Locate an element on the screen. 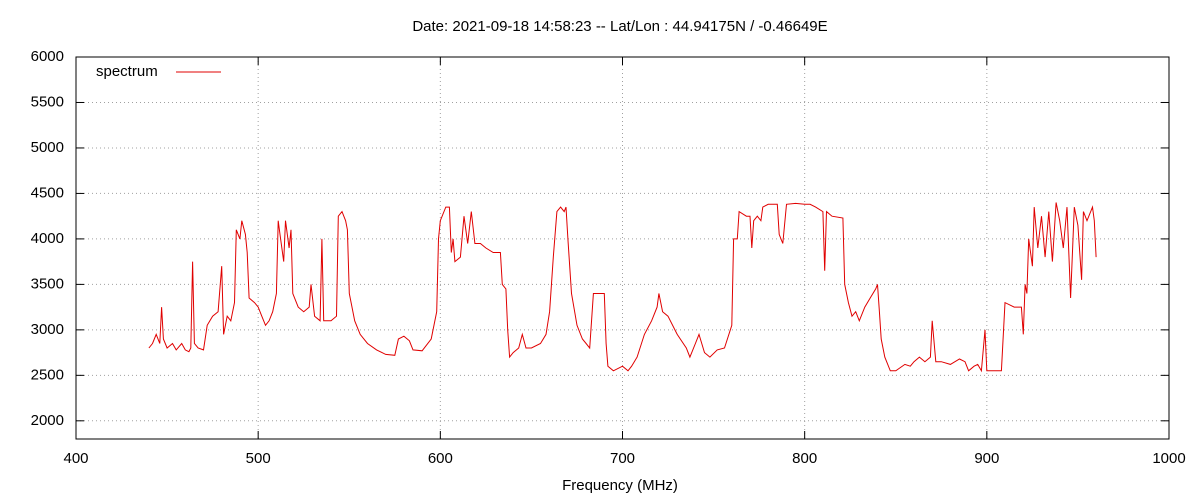  x-tick-label: 800 is located at coordinates (804, 458).